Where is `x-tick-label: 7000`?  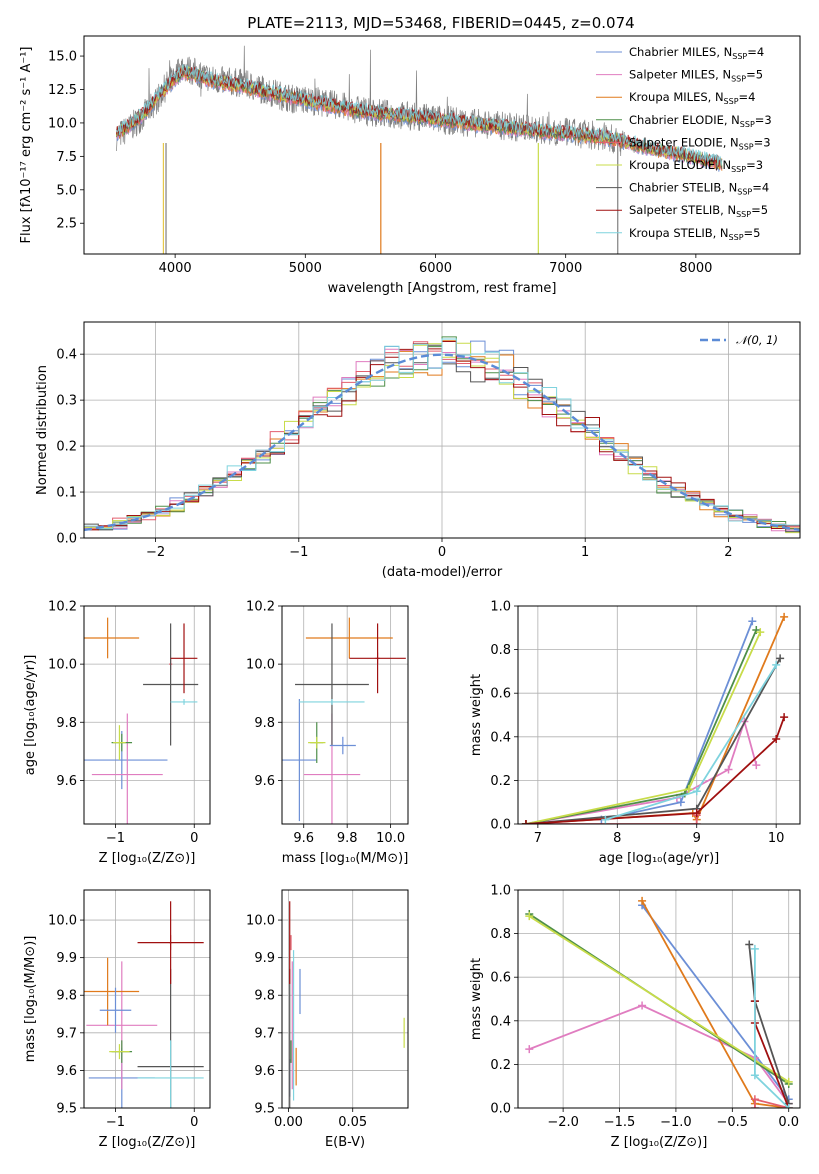
x-tick-label: 7000 is located at coordinates (565, 268).